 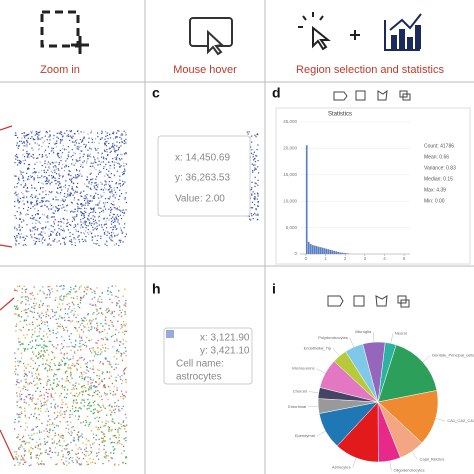 What do you see at coordinates (336, 252) in the screenshot?
I see `bar` at bounding box center [336, 252].